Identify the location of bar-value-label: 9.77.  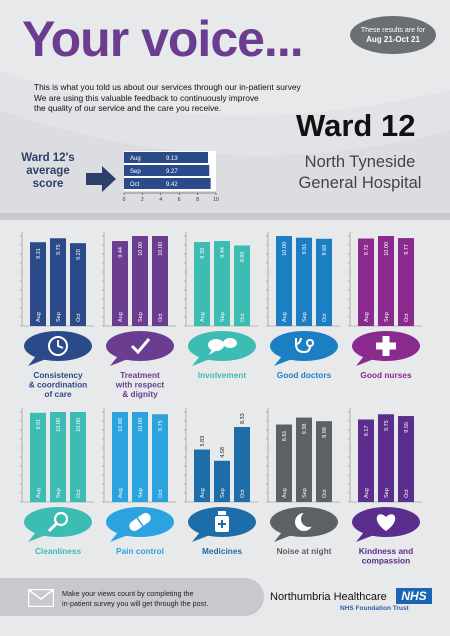
(407, 249).